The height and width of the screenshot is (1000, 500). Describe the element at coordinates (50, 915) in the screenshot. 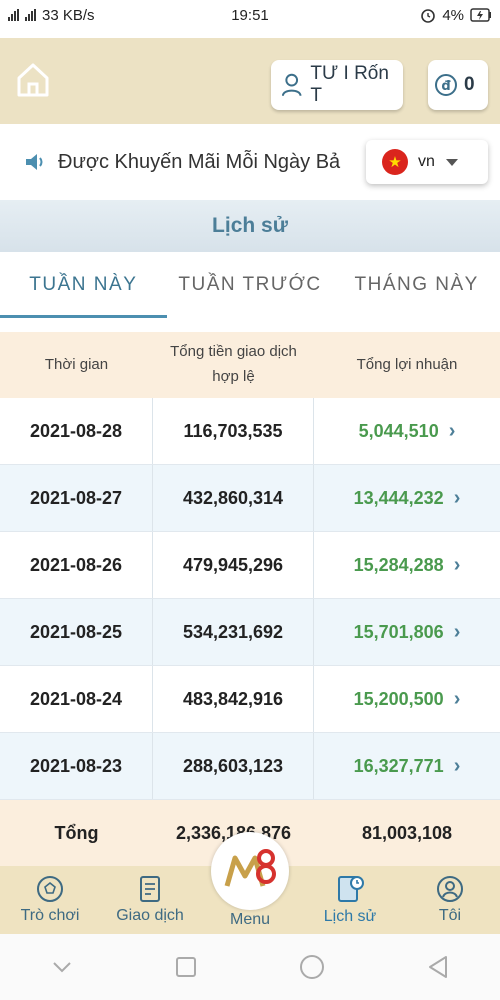

I see `nav-games-label: Trò chơi` at that location.